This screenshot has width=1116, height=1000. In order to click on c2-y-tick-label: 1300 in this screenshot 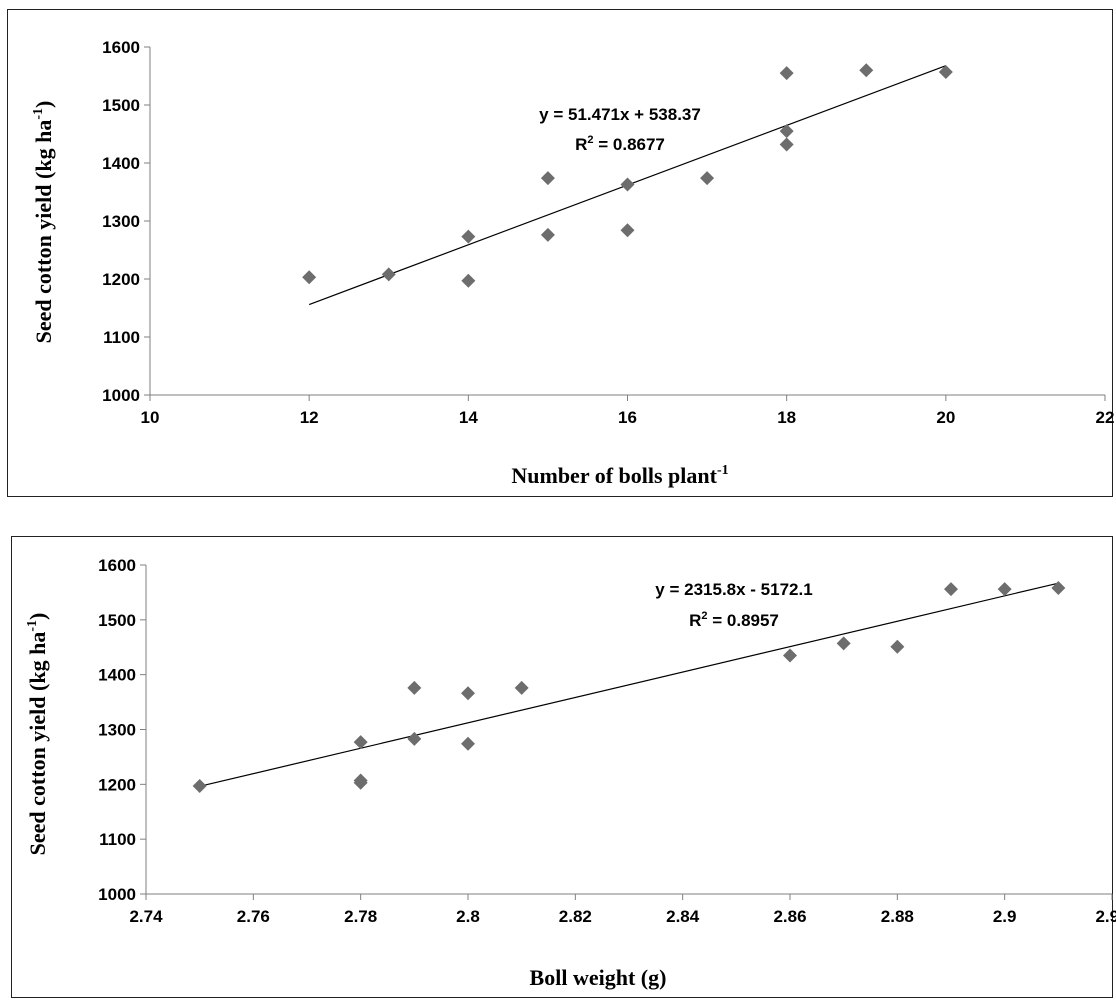, I will do `click(117, 730)`.